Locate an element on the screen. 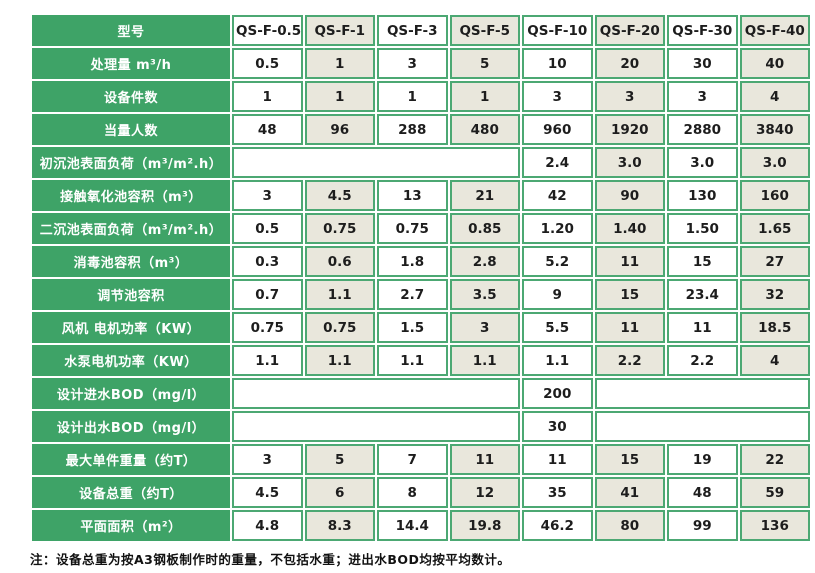  data-cell: 0.6 is located at coordinates (339, 261).